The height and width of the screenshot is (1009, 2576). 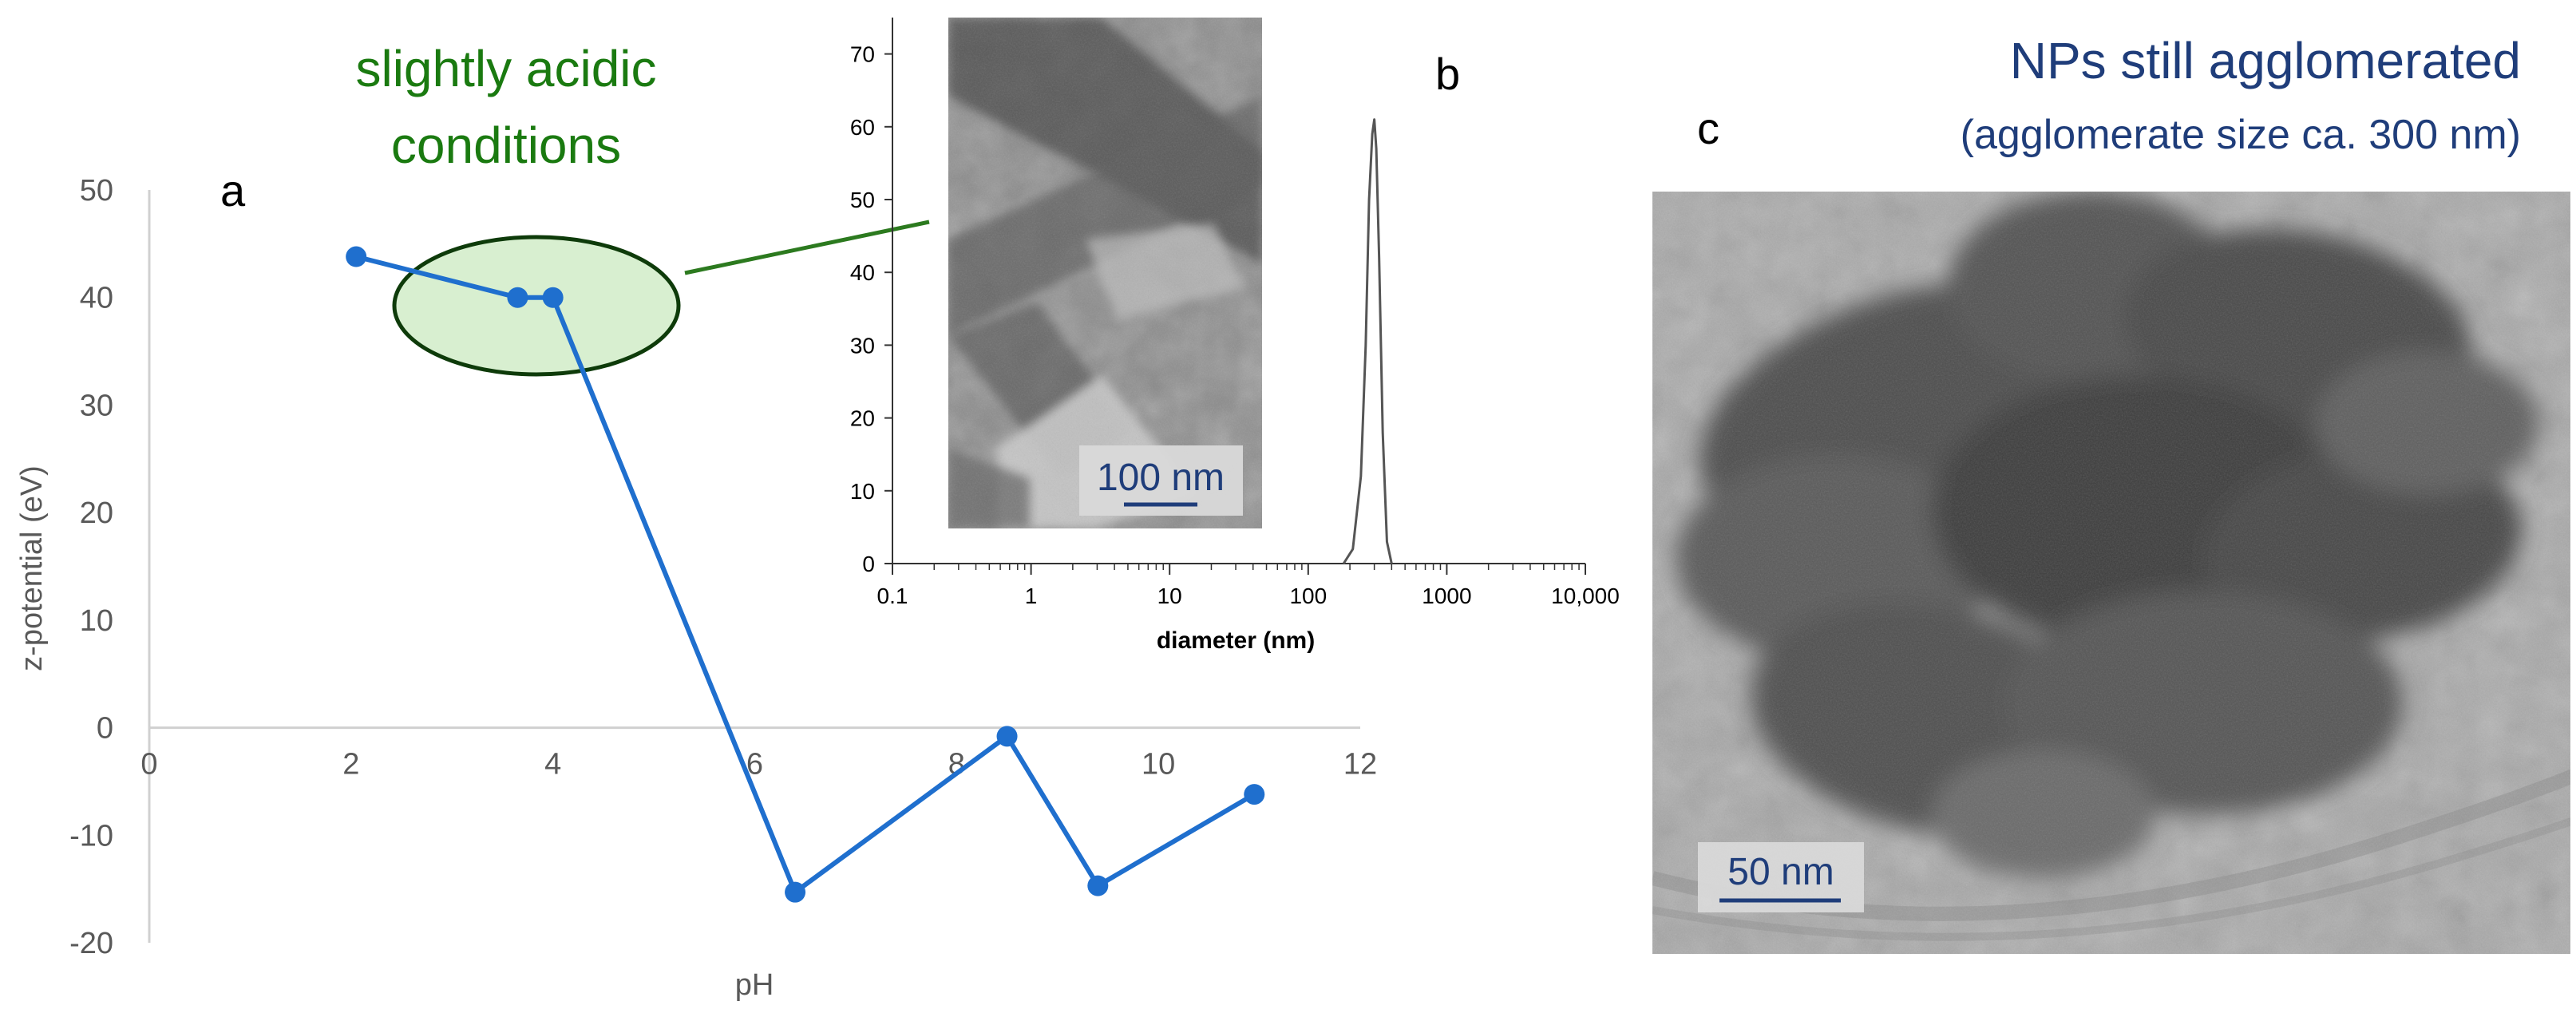 What do you see at coordinates (553, 765) in the screenshot?
I see `zeta-x-tick-label: 4` at bounding box center [553, 765].